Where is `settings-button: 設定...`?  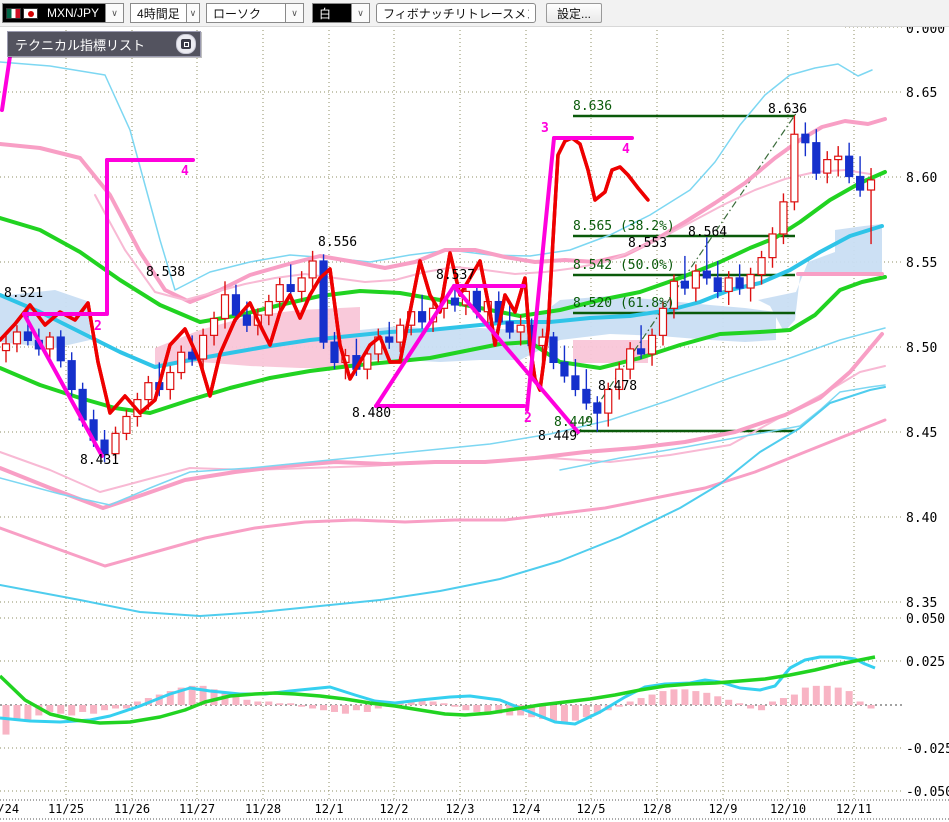 settings-button: 設定... is located at coordinates (574, 13).